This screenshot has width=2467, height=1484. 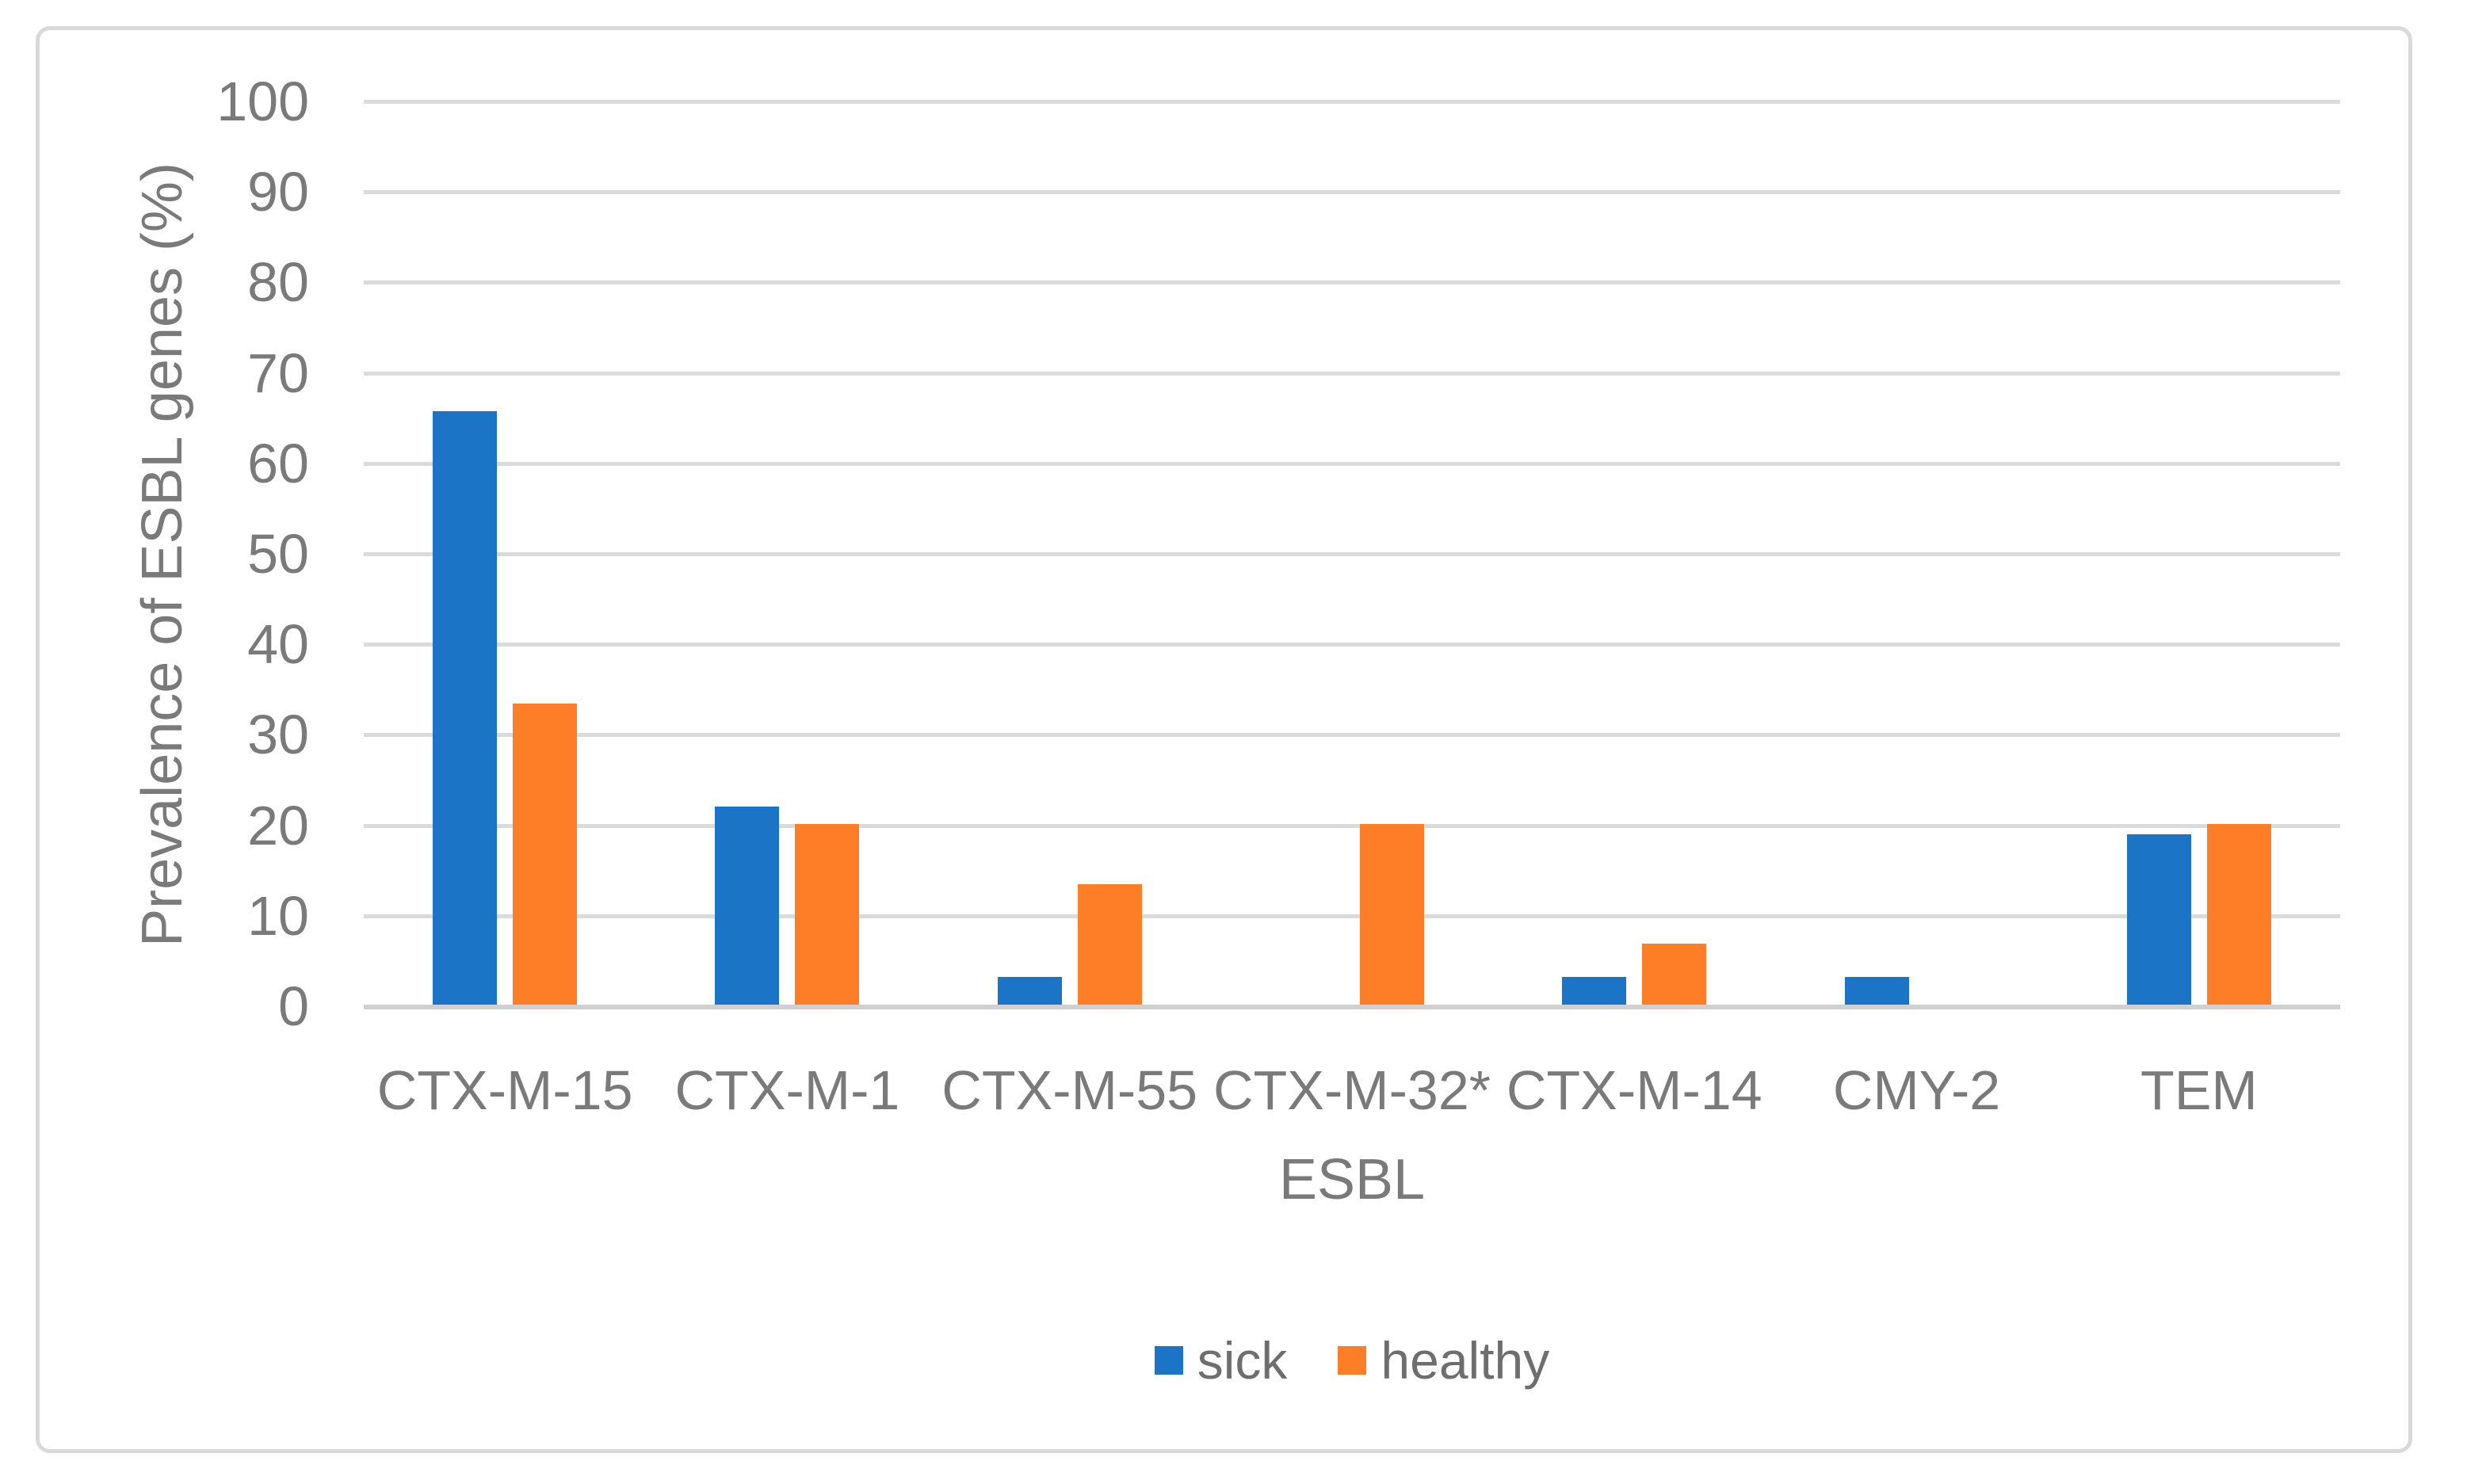 I want to click on y-tick-label-0: 0, so click(x=293, y=1006).